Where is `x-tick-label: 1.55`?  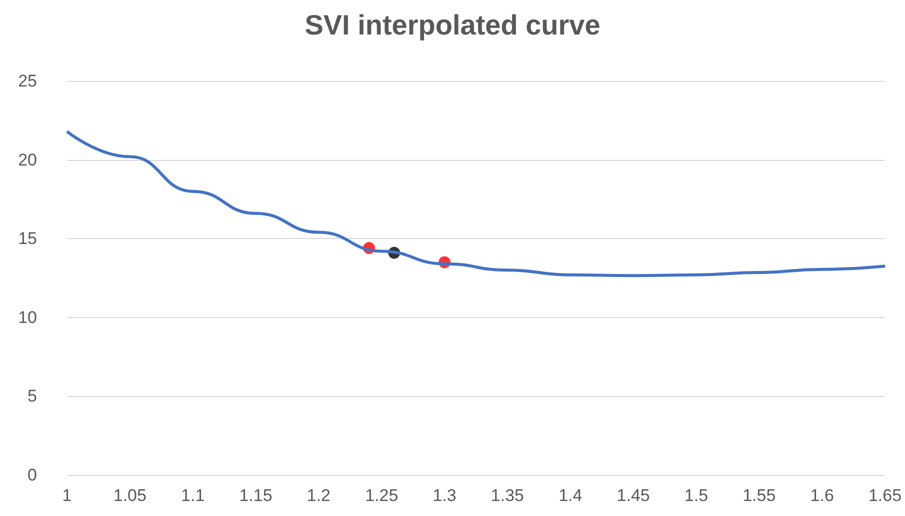 x-tick-label: 1.55 is located at coordinates (759, 495).